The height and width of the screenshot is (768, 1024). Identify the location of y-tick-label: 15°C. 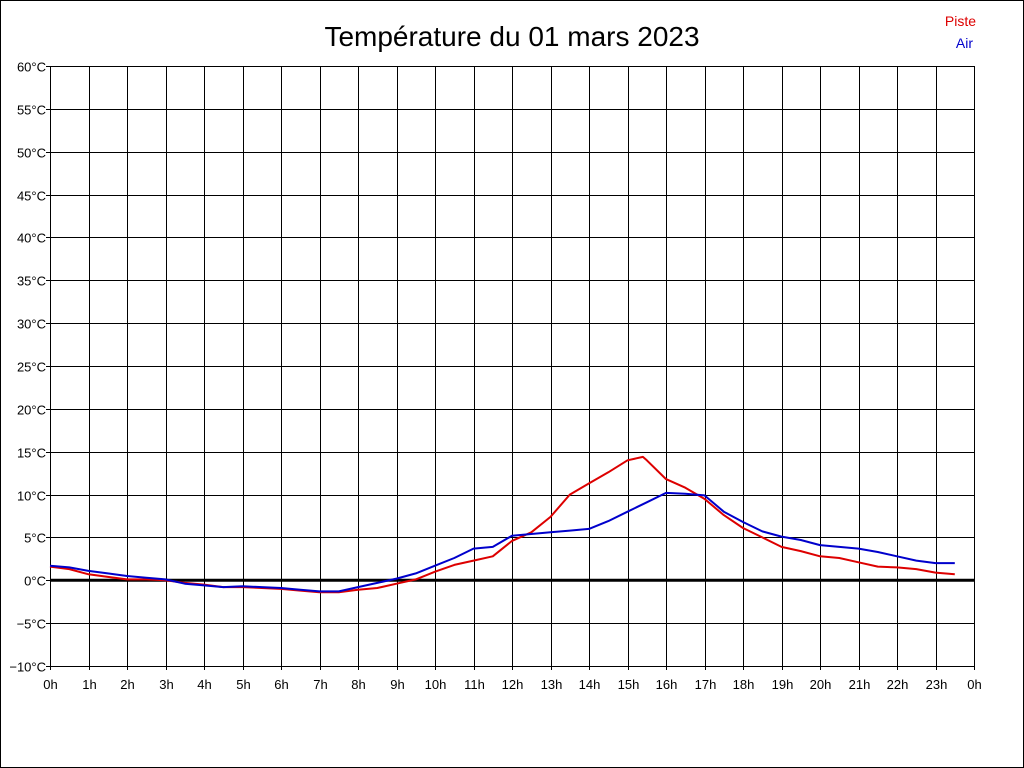
(31, 453).